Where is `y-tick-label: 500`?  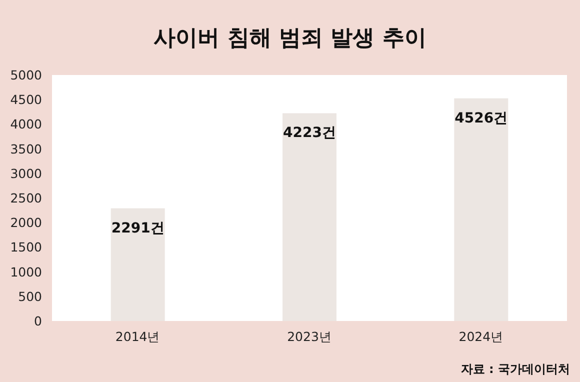 y-tick-label: 500 is located at coordinates (30, 296).